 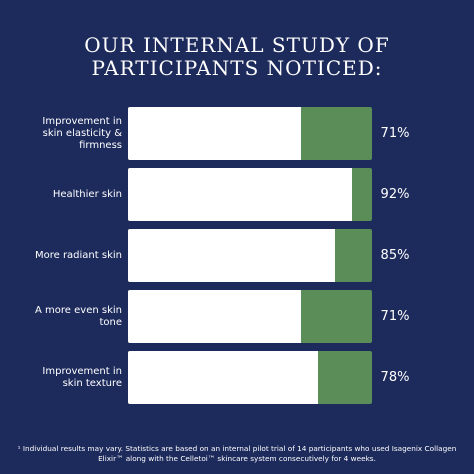 I want to click on value-label: 92%, so click(x=395, y=194).